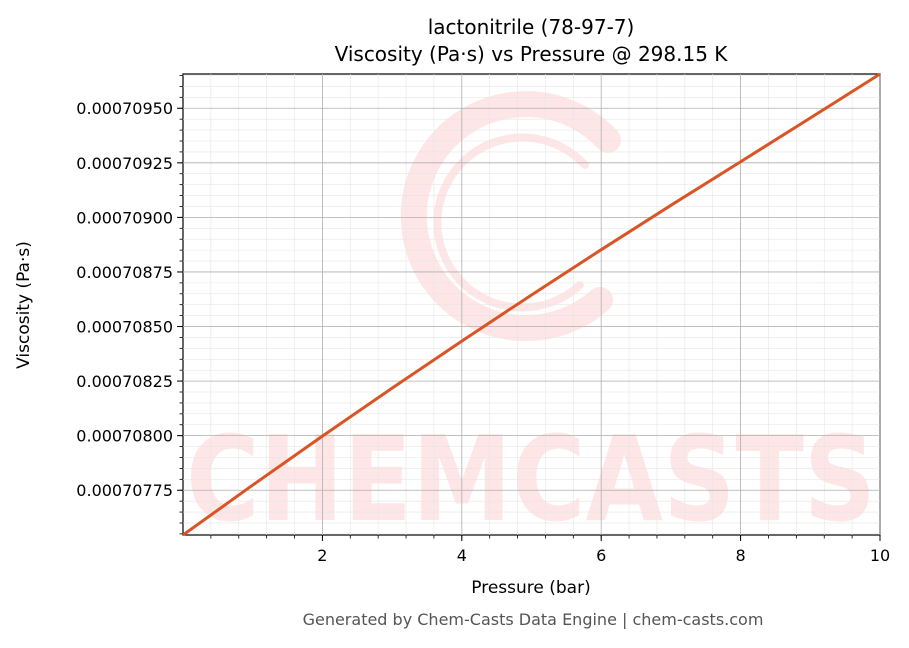 Image resolution: width=909 pixels, height=648 pixels. Describe the element at coordinates (124, 163) in the screenshot. I see `y-tick-label: 0.00070925` at that location.